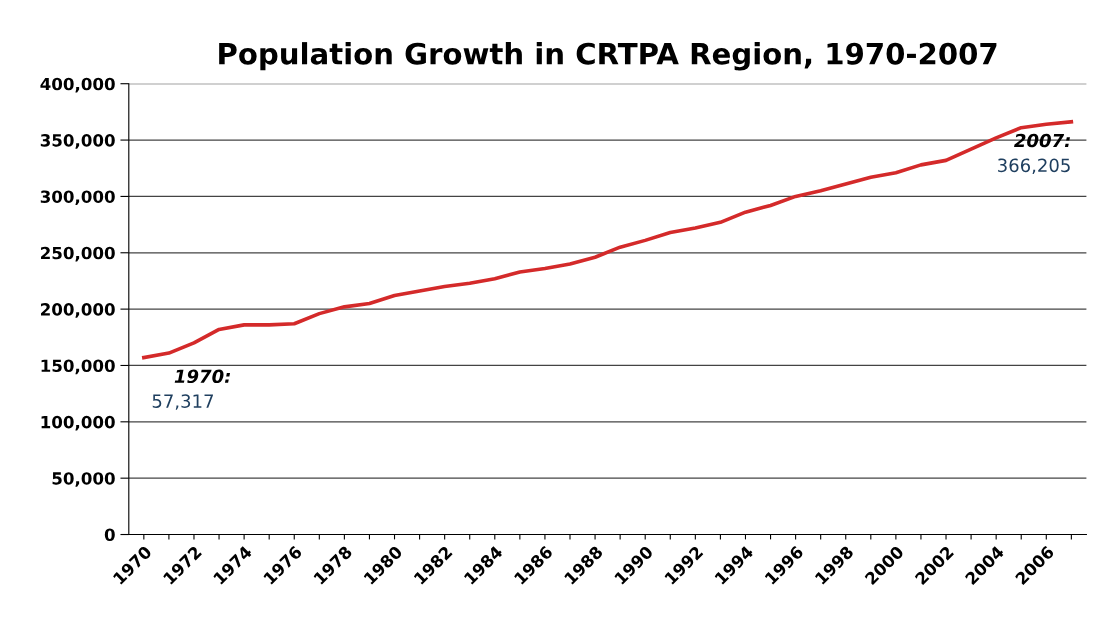 This screenshot has width=1120, height=644. I want to click on y-tick-label: 400,000, so click(77, 85).